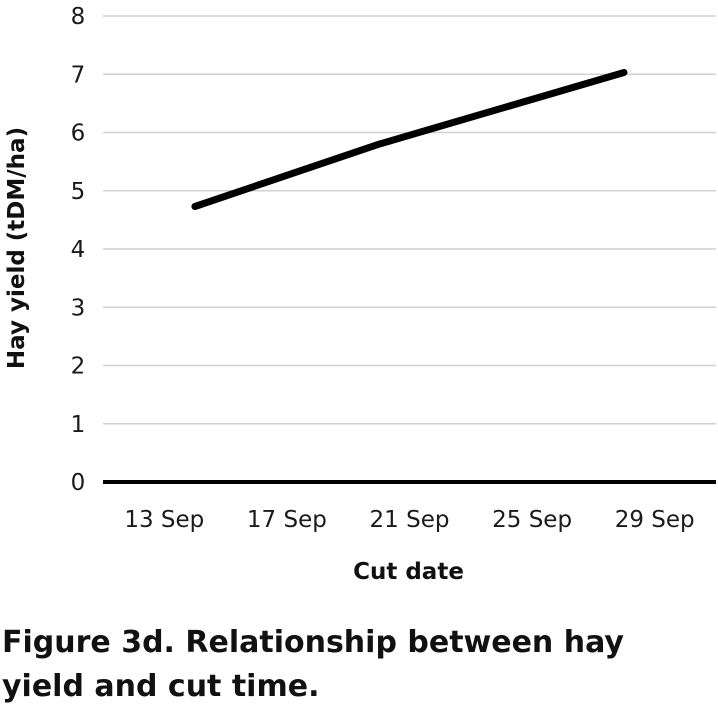 The width and height of the screenshot is (718, 711). Describe the element at coordinates (287, 520) in the screenshot. I see `x-tick-label: 17 Sep` at that location.